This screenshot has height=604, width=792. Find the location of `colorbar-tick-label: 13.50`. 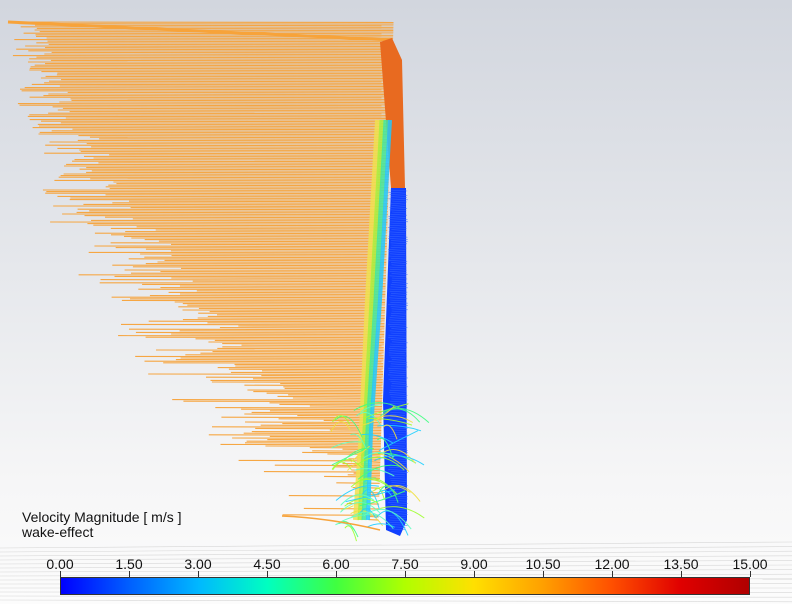

colorbar-tick-label: 13.50 is located at coordinates (681, 564).